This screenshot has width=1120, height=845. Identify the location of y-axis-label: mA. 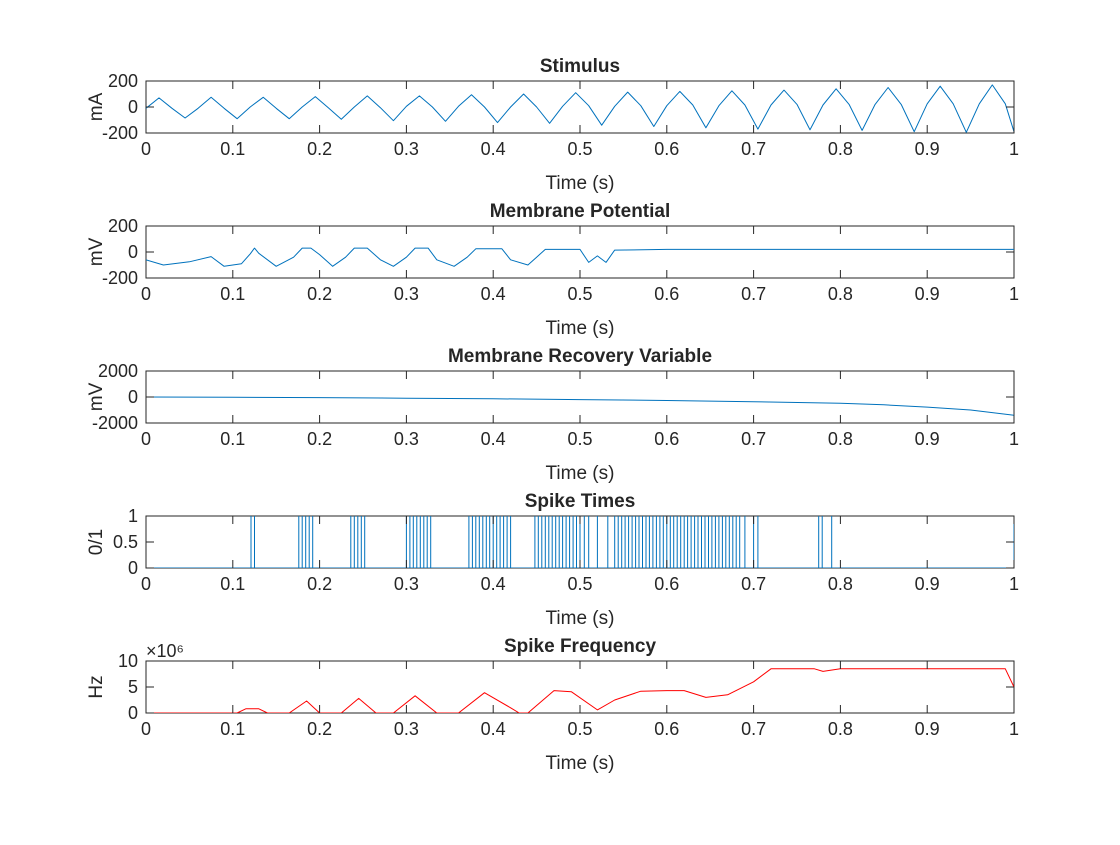
(96, 106).